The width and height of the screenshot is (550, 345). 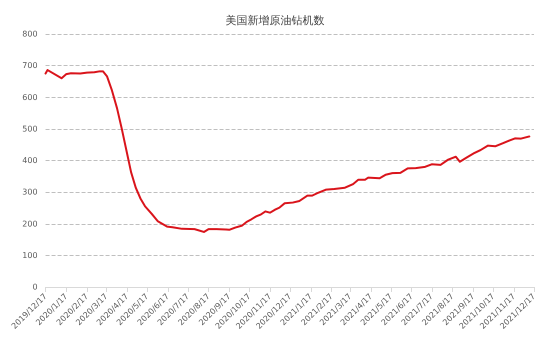 What do you see at coordinates (30, 34) in the screenshot?
I see `y-tick-label: 800` at bounding box center [30, 34].